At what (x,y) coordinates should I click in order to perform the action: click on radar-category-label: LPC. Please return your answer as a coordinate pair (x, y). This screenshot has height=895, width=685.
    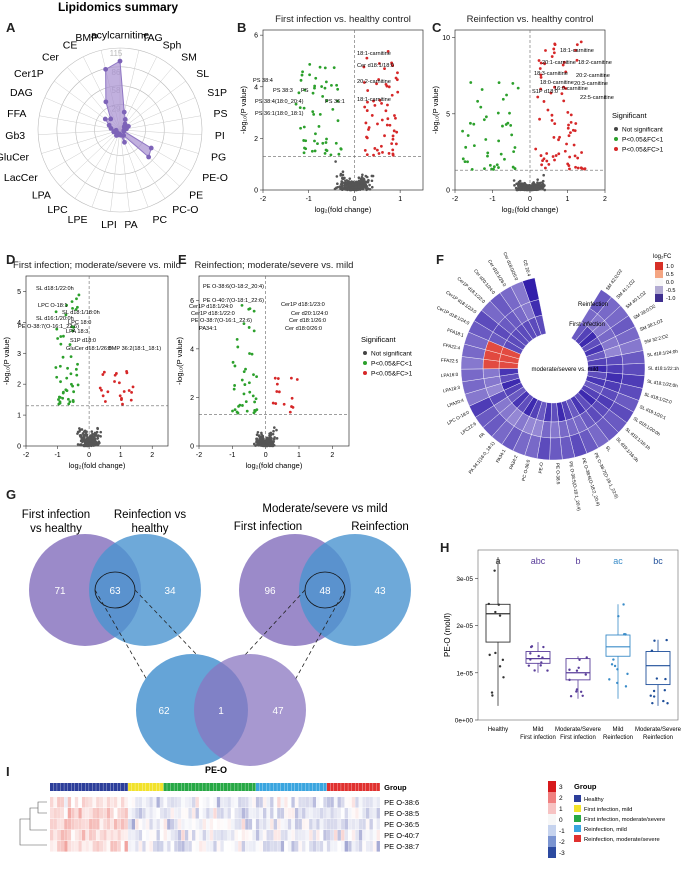
    Looking at the image, I should click on (57, 210).